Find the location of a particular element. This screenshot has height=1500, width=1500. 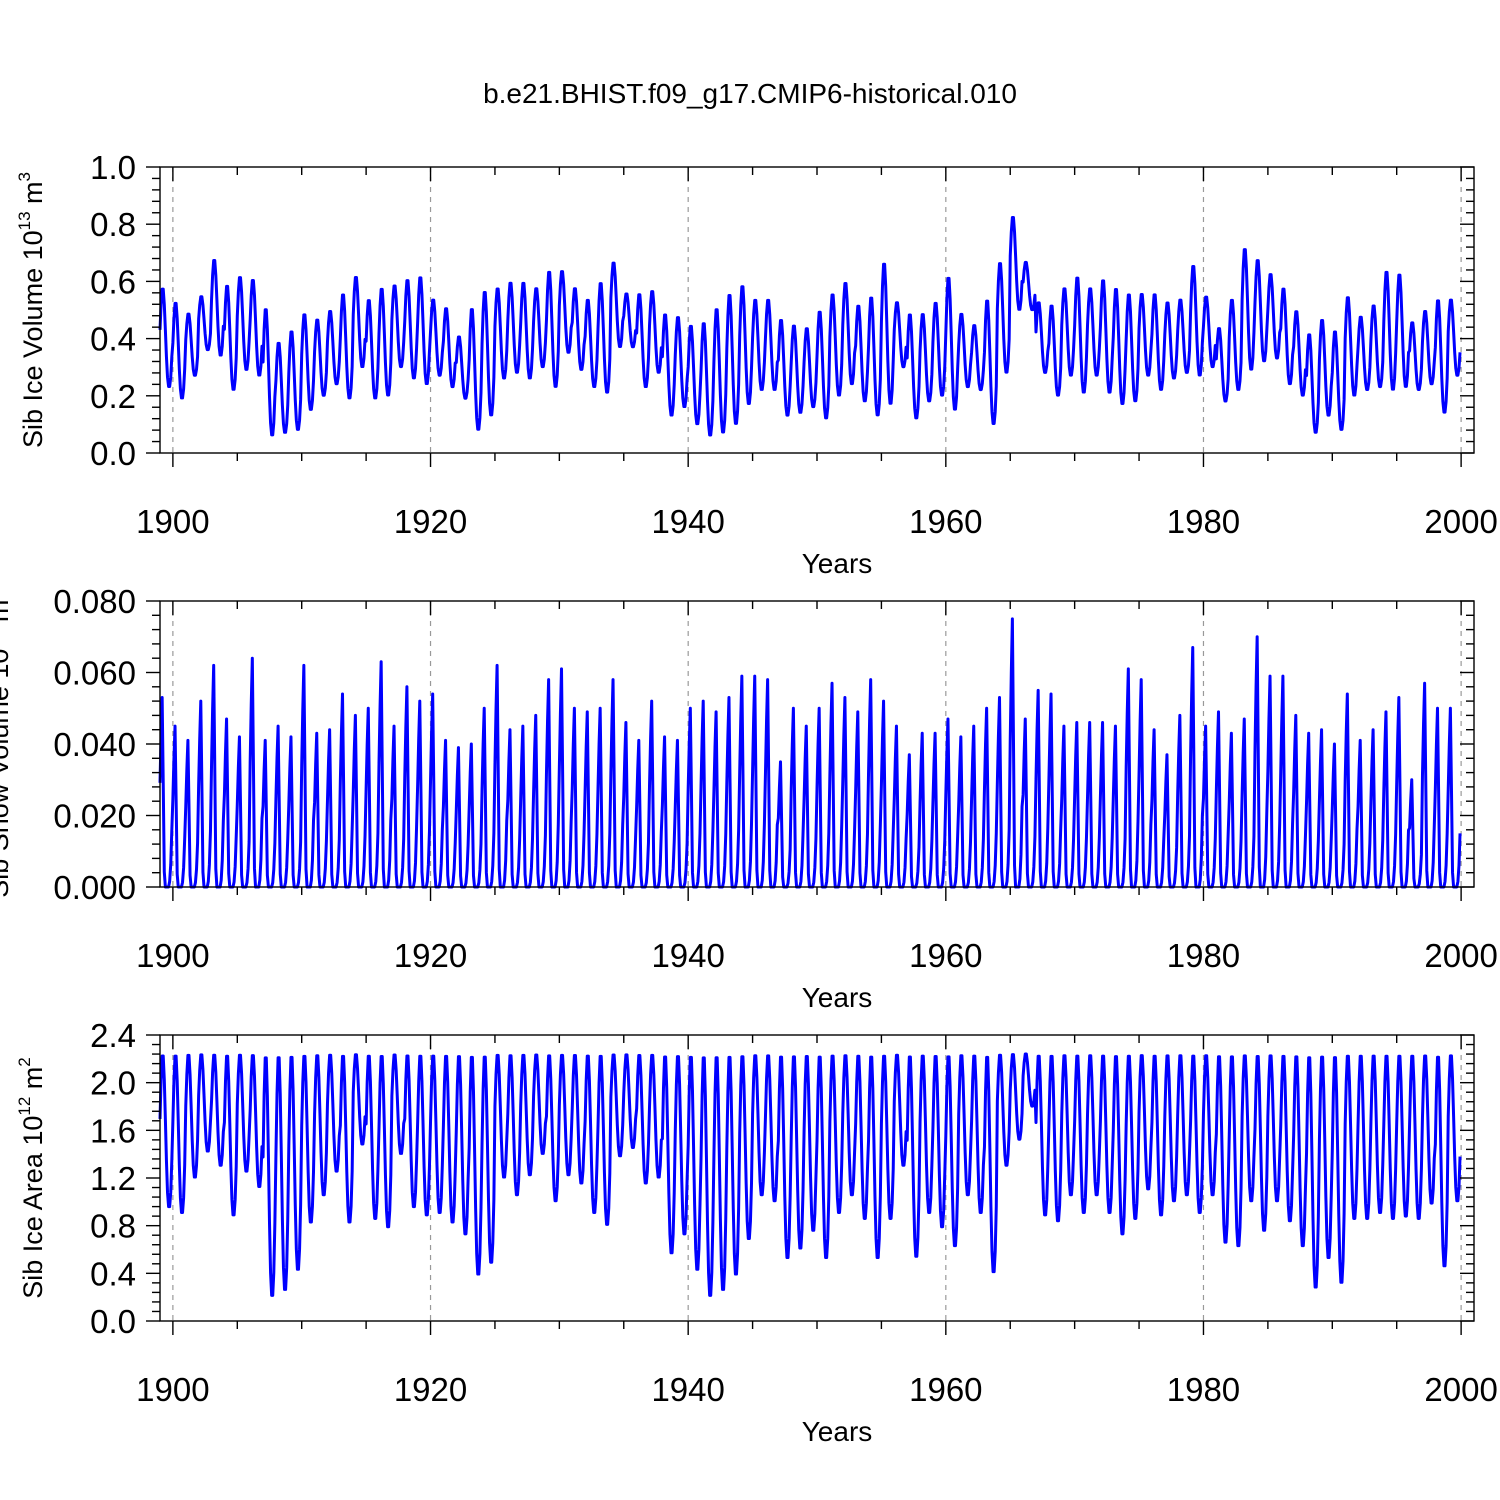

y-tick-label: 0.6 is located at coordinates (113, 281).